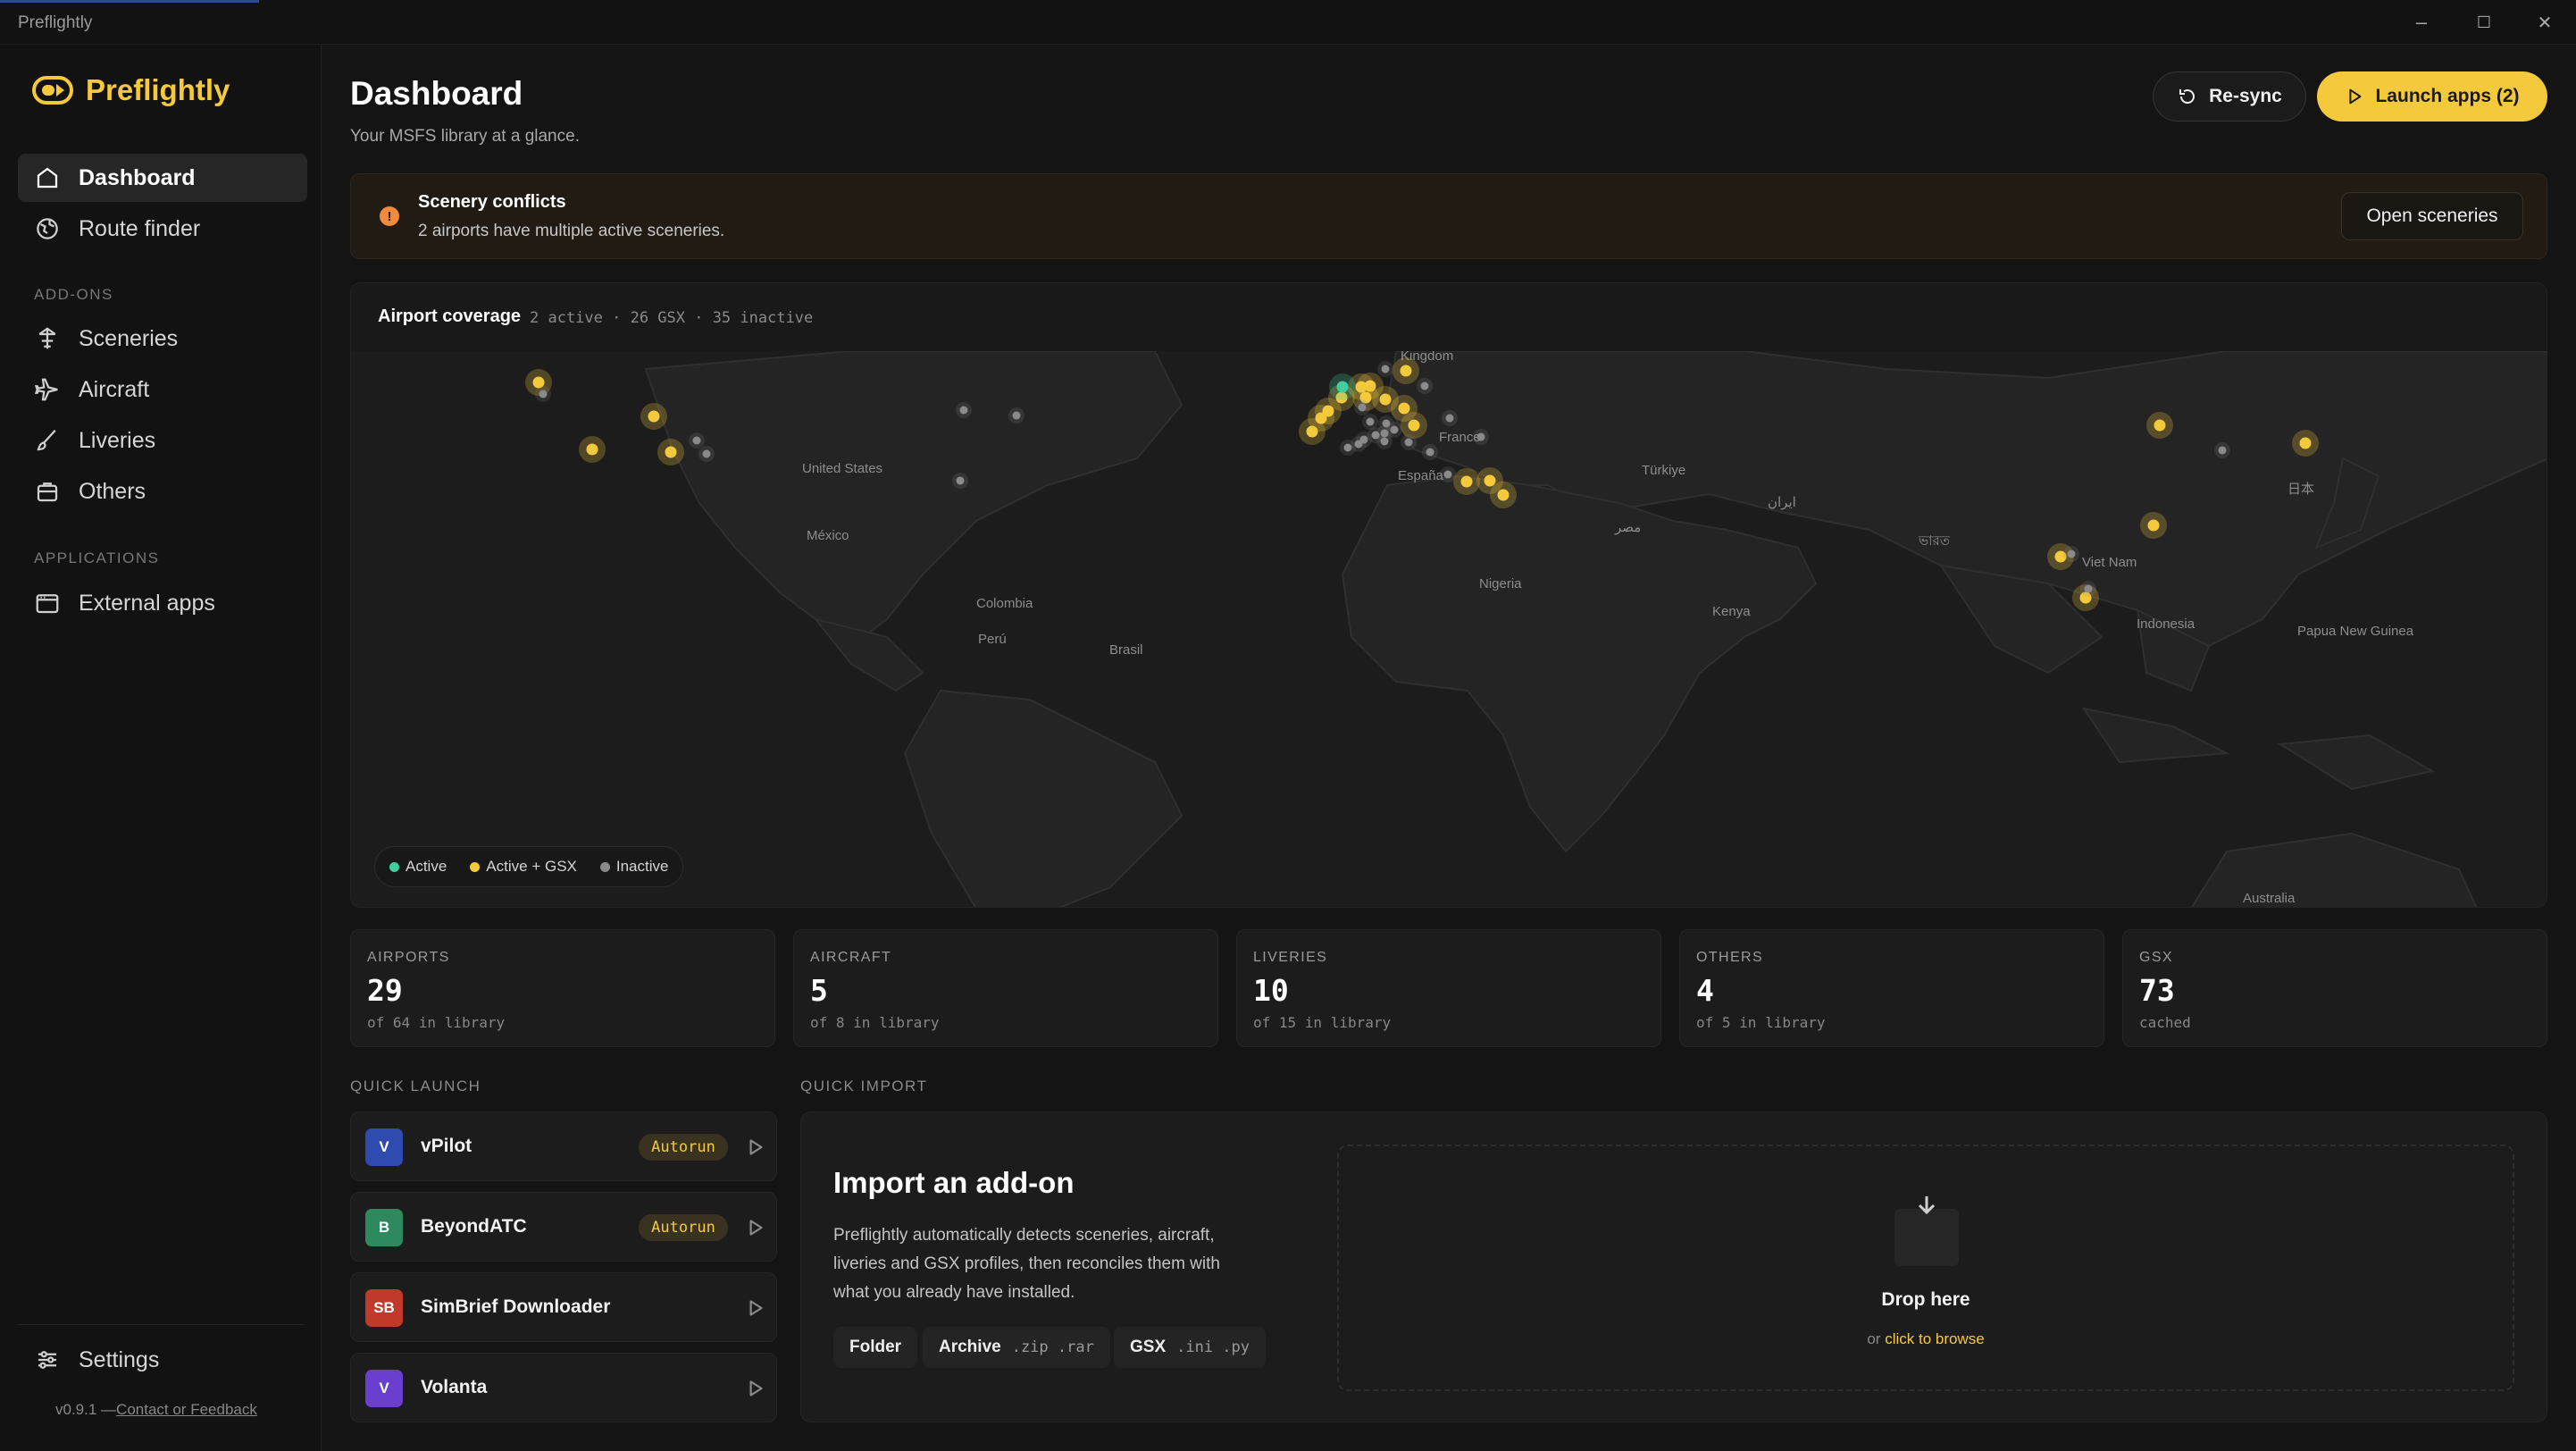 Image resolution: width=2576 pixels, height=1451 pixels. Describe the element at coordinates (47, 440) in the screenshot. I see `brush-icon` at that location.